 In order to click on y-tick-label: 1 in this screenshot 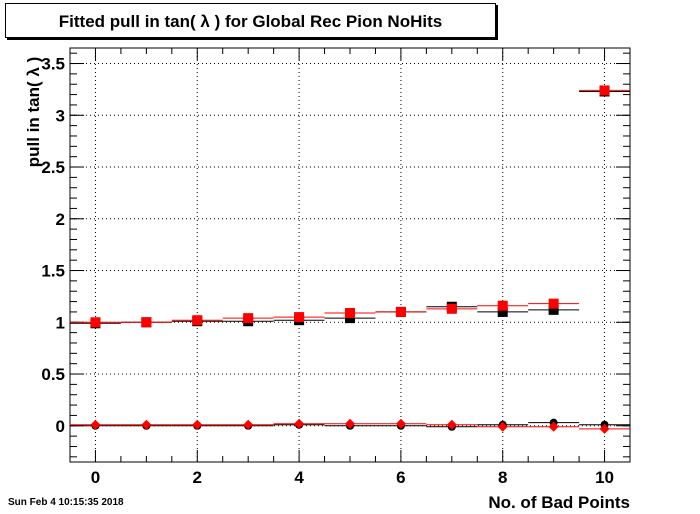, I will do `click(60, 322)`.